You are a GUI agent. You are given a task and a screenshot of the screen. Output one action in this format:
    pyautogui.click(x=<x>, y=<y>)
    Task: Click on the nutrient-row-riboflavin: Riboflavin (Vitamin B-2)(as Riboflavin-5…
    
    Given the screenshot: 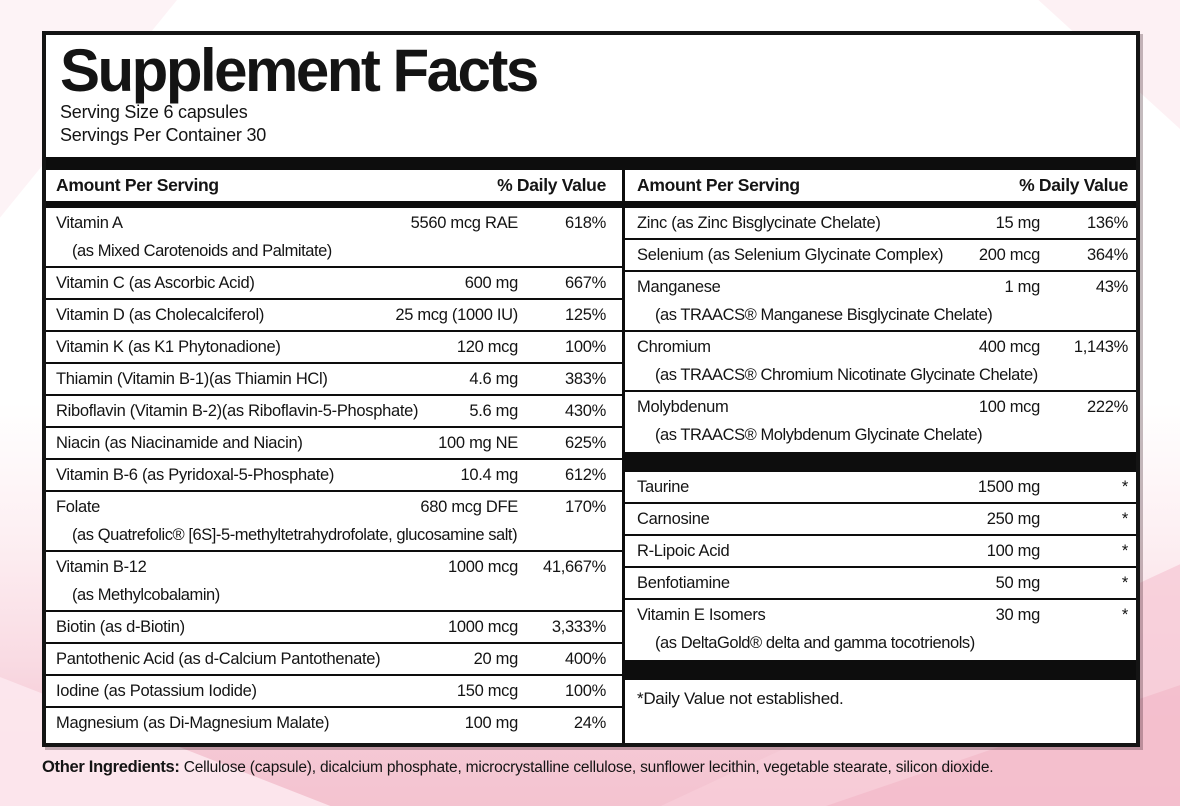 What is the action you would take?
    pyautogui.click(x=334, y=410)
    